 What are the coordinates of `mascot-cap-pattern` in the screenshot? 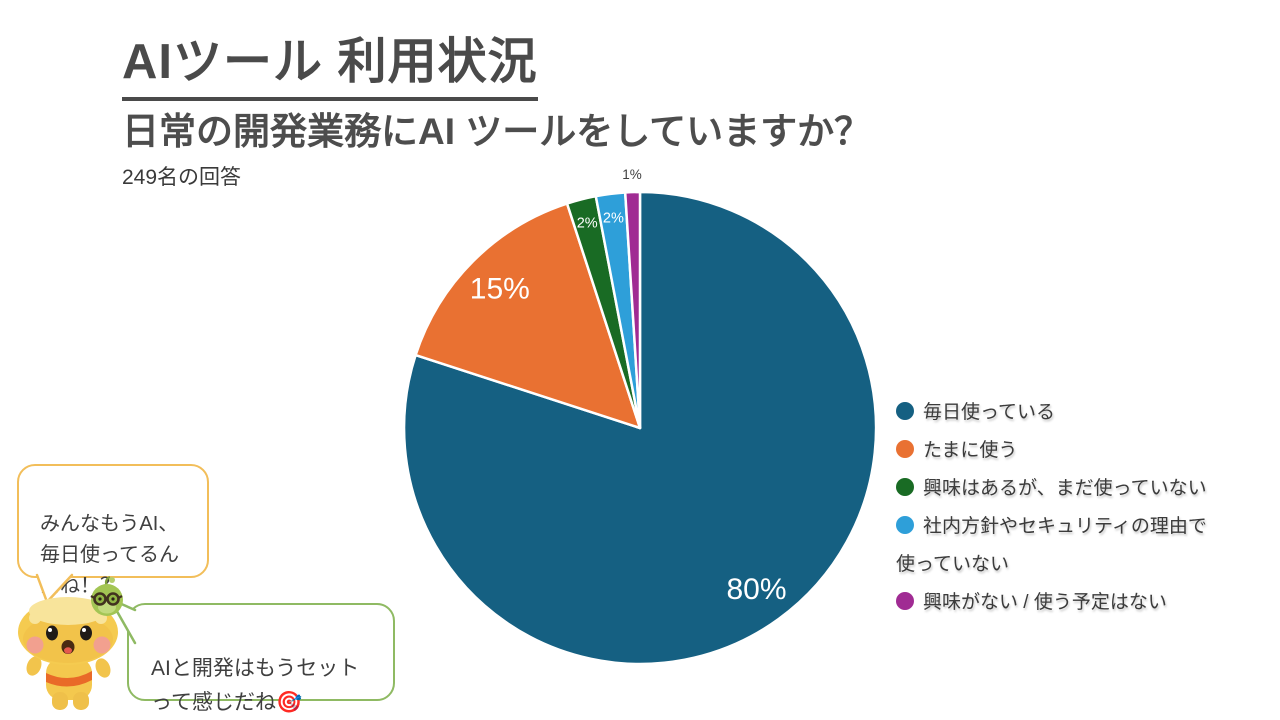 It's located at (68, 611).